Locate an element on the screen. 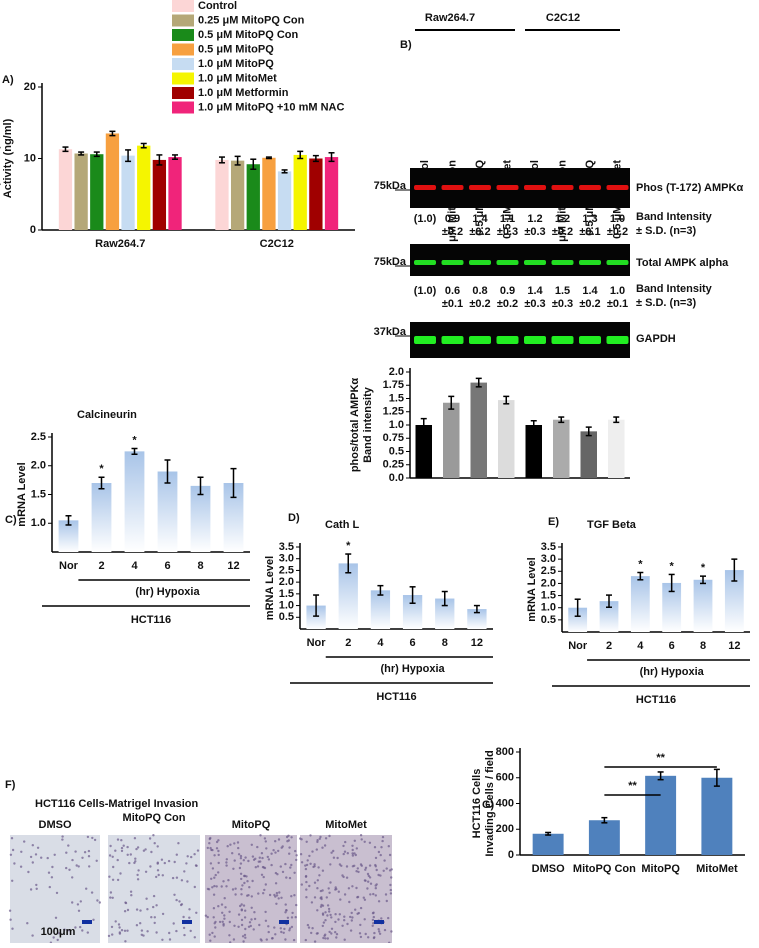 Image resolution: width=759 pixels, height=948 pixels. group-label: Raw264.7 is located at coordinates (450, 18).